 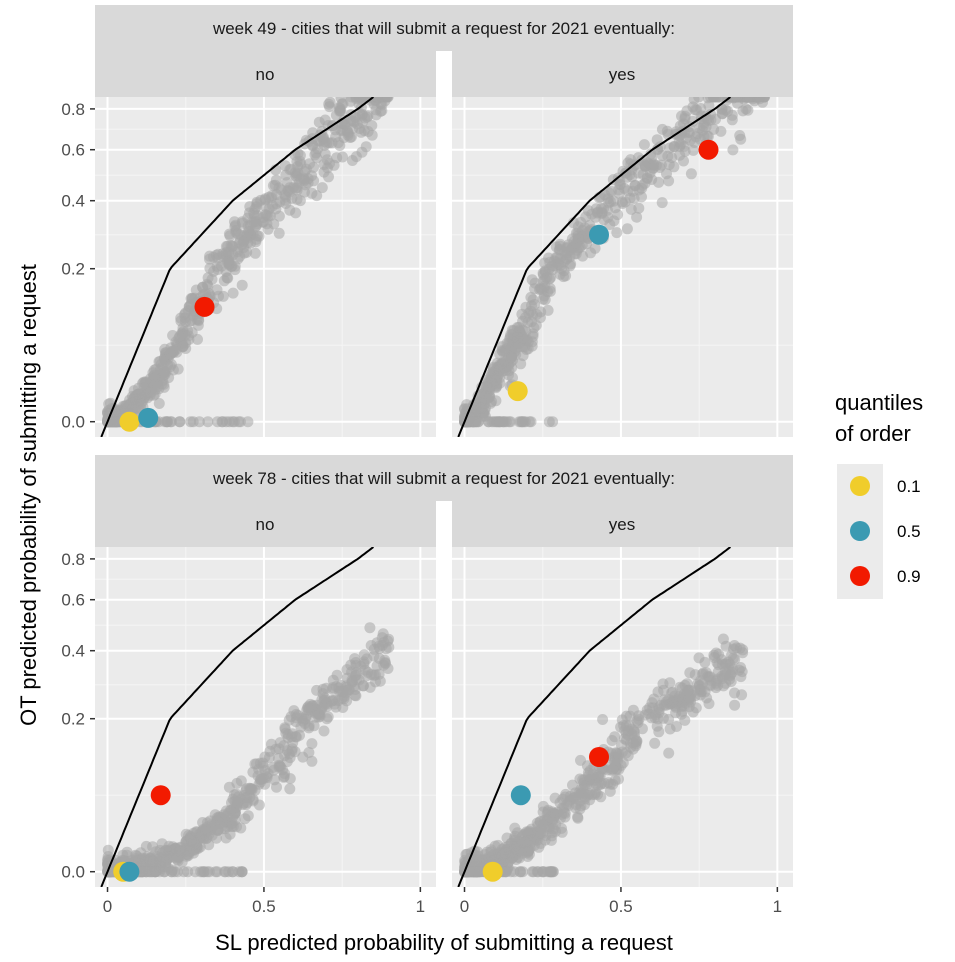 I want to click on y-tick-label: 0.4, so click(x=73, y=201).